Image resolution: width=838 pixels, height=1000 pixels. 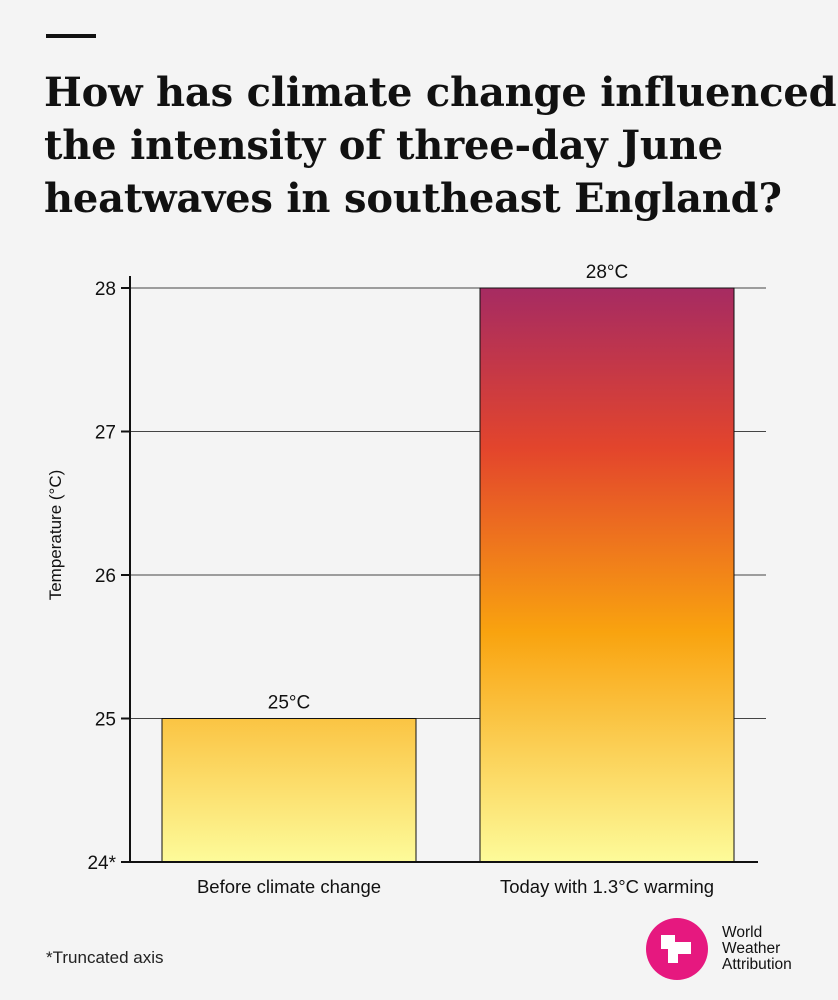 I want to click on logo-line-2: Weather, so click(x=751, y=948).